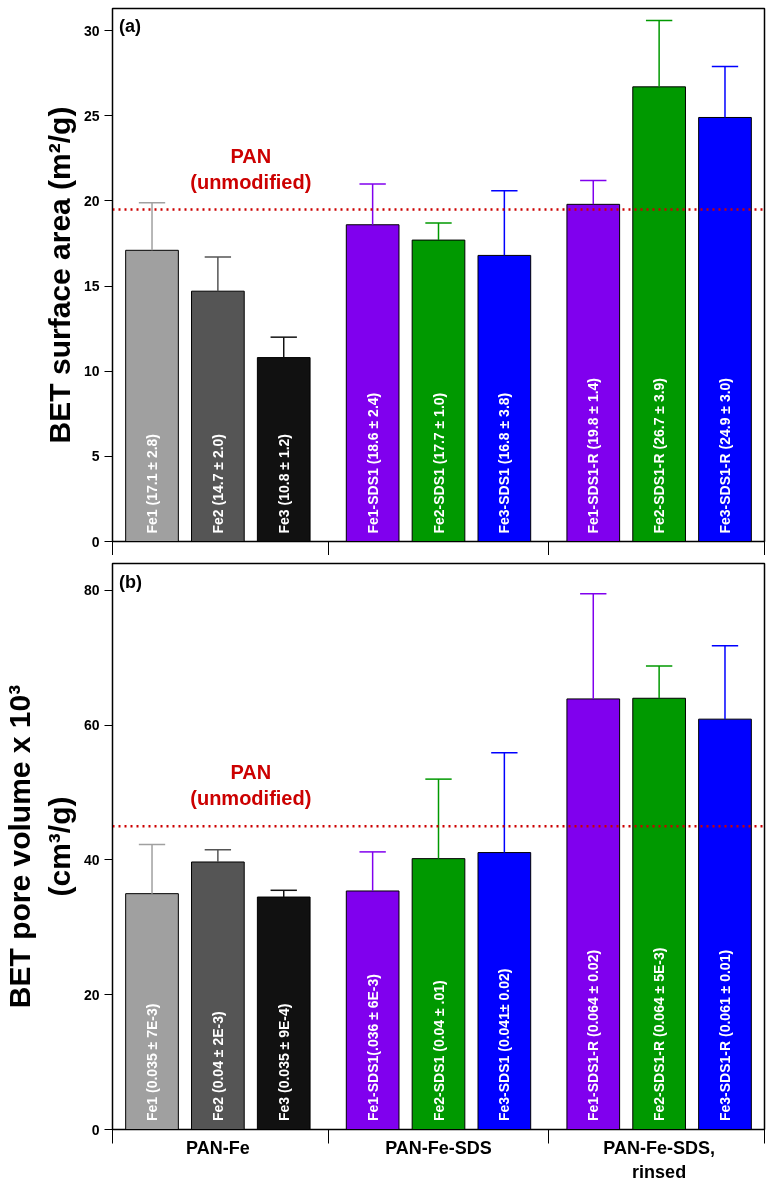  What do you see at coordinates (130, 26) in the screenshot?
I see `annotation: (a)` at bounding box center [130, 26].